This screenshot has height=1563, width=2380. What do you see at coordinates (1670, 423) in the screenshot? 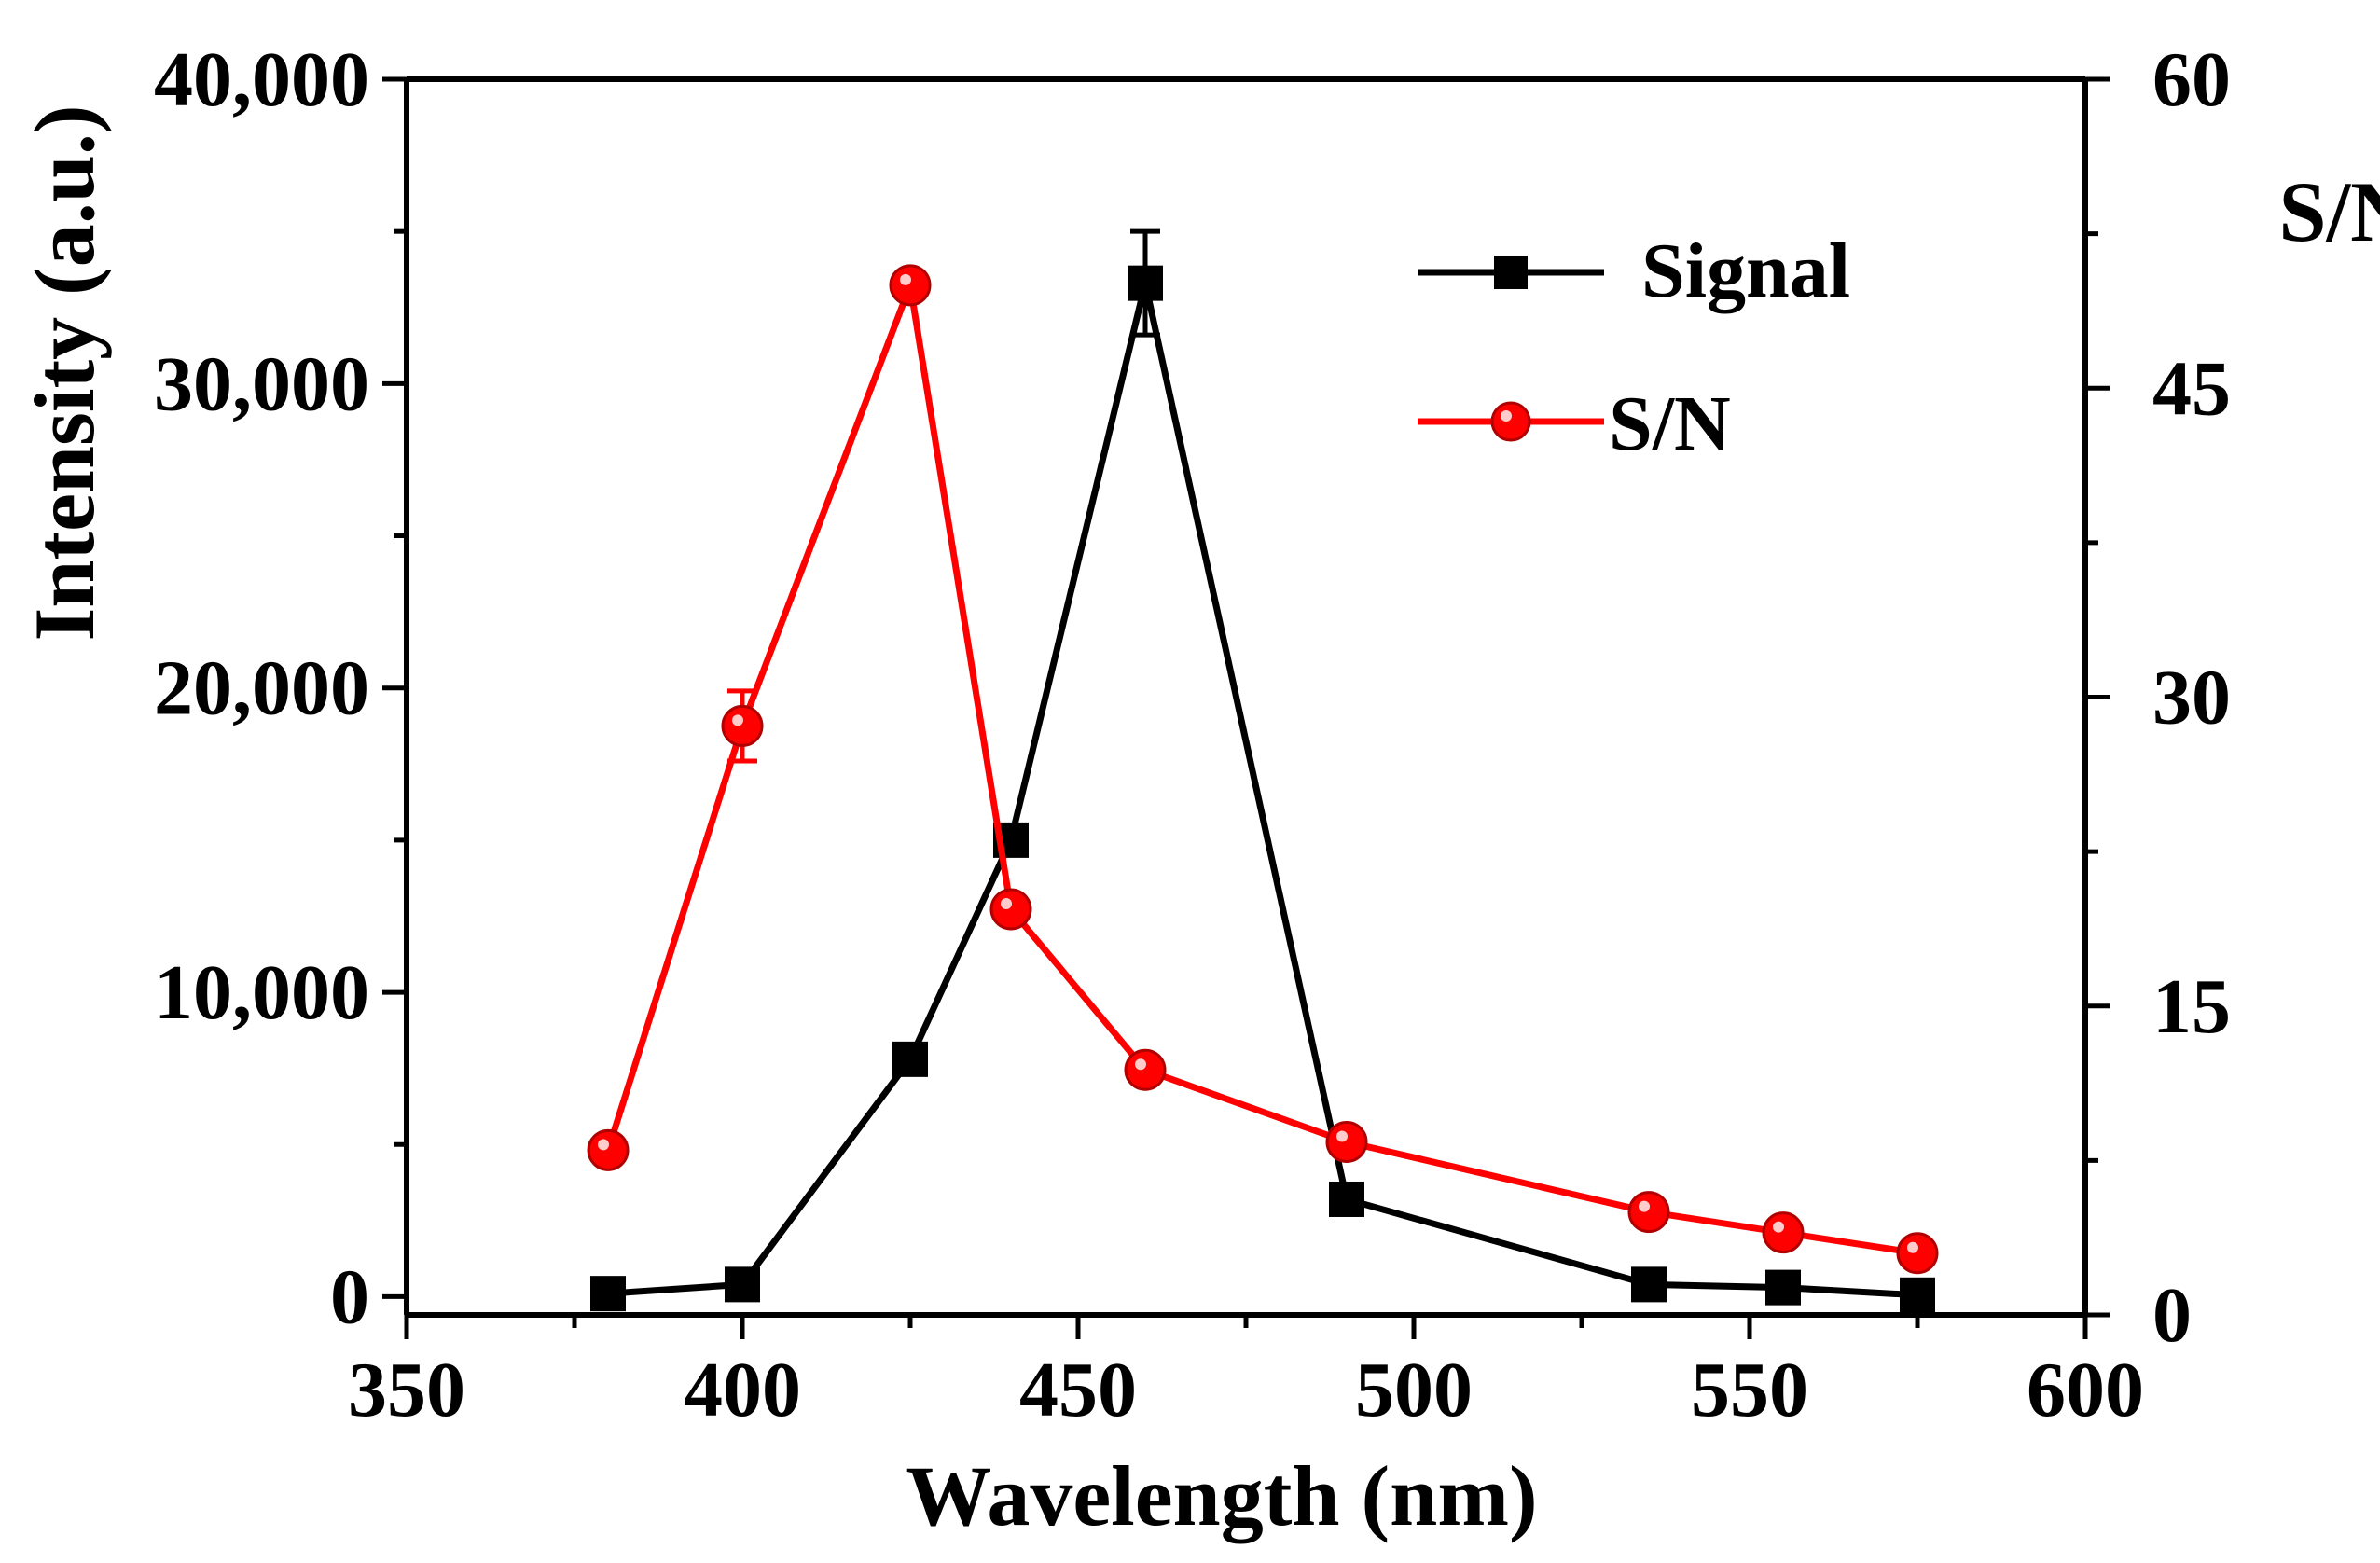
I see `legend-sn-label: S/N` at bounding box center [1670, 423].